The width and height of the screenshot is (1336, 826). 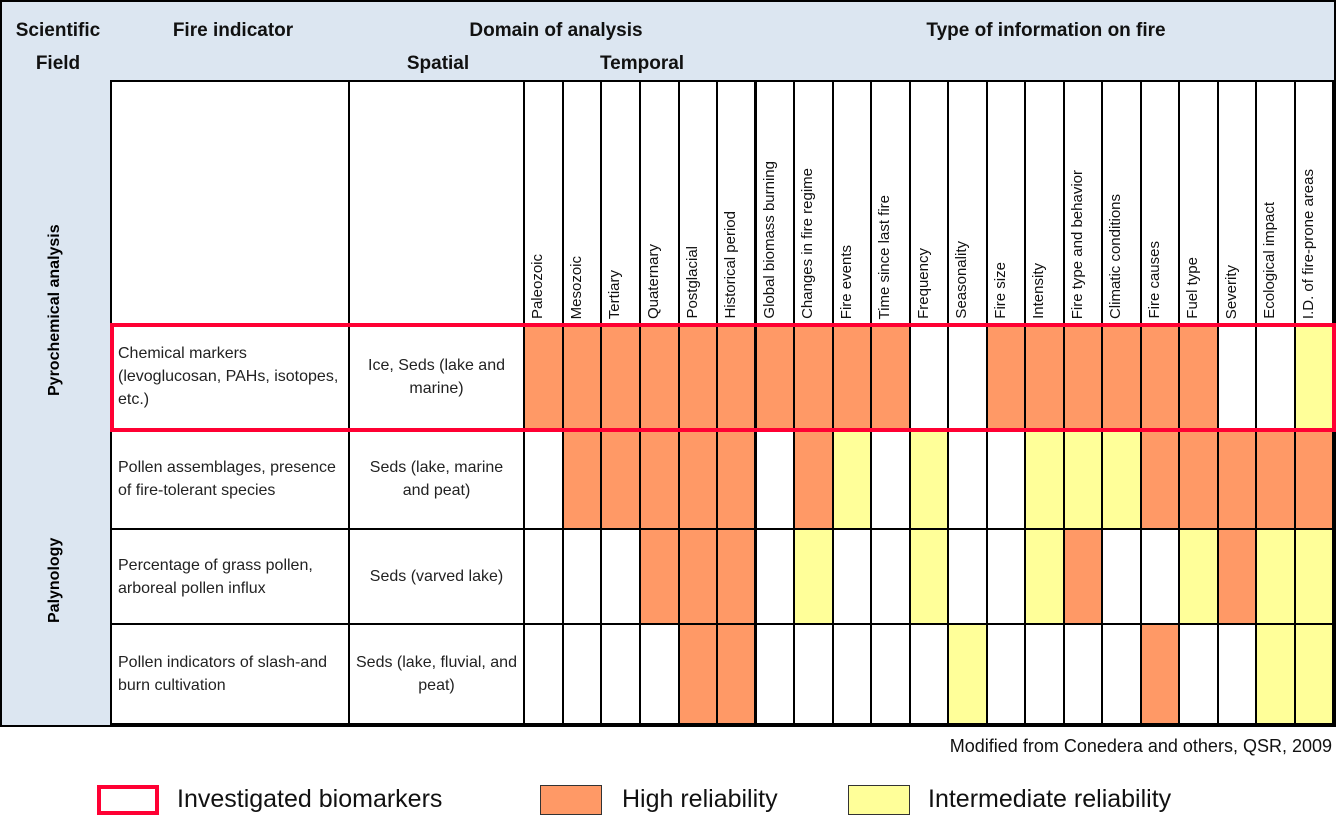 I want to click on column-label: Quaternary, so click(x=653, y=281).